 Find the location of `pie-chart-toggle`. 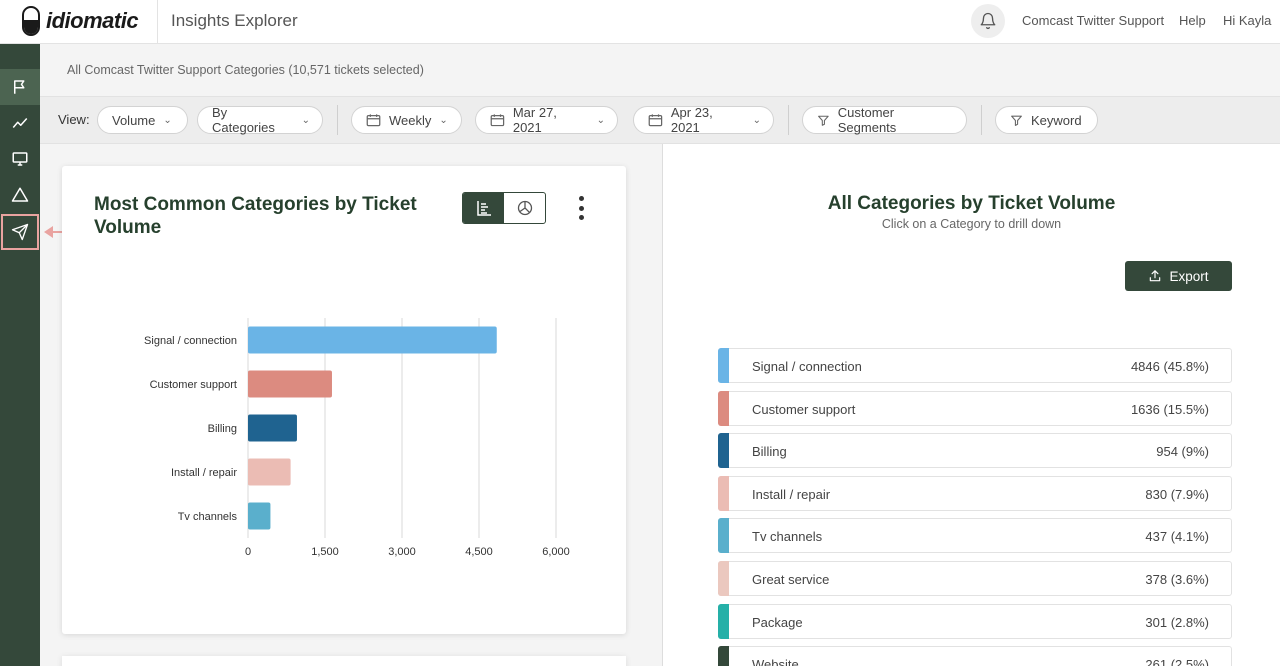

pie-chart-toggle is located at coordinates (524, 208).